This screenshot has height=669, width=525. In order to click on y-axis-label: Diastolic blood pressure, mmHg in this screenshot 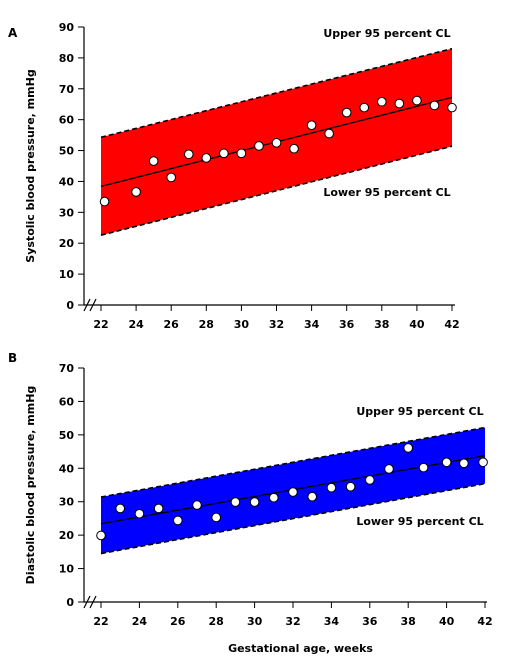, I will do `click(30, 485)`.